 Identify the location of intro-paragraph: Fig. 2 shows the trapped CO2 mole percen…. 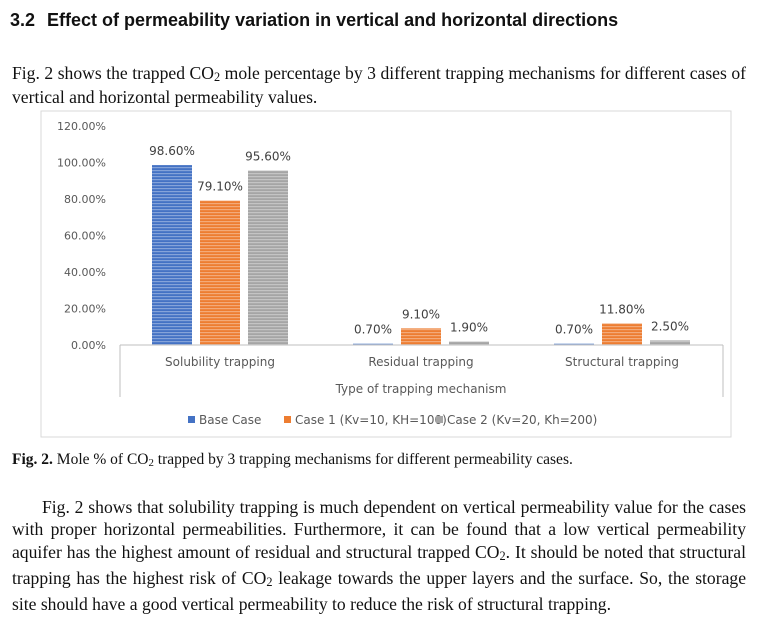
(379, 85).